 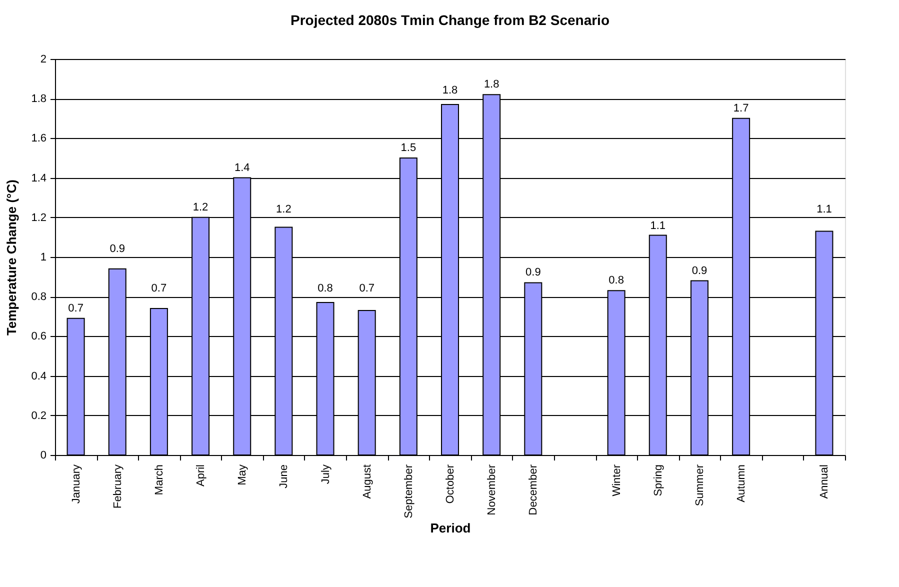 I want to click on y-tick-label: 0.2, so click(x=38, y=416).